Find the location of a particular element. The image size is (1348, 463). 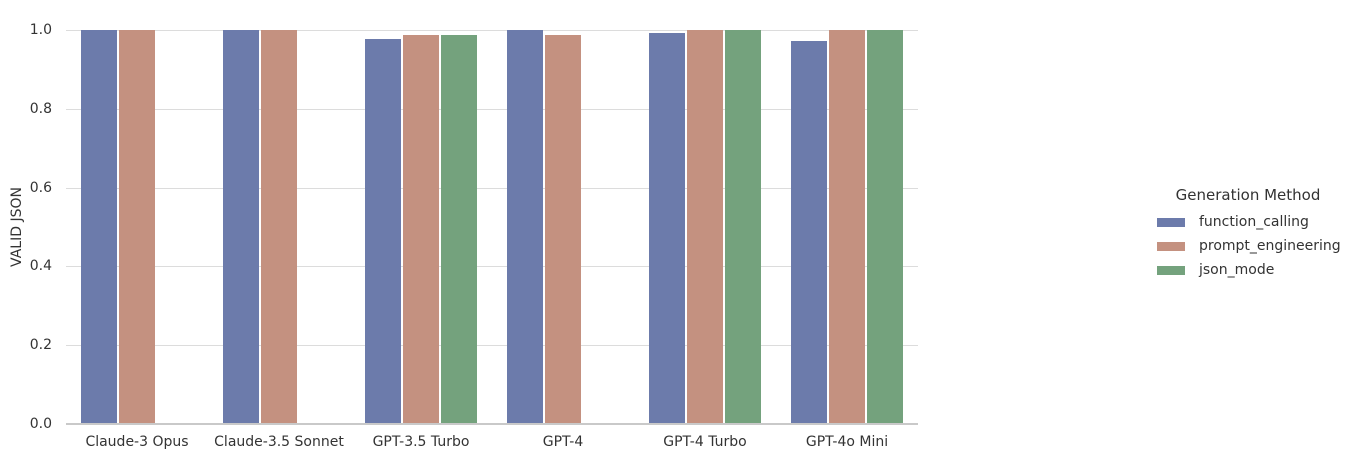

x-axis-line is located at coordinates (492, 424).